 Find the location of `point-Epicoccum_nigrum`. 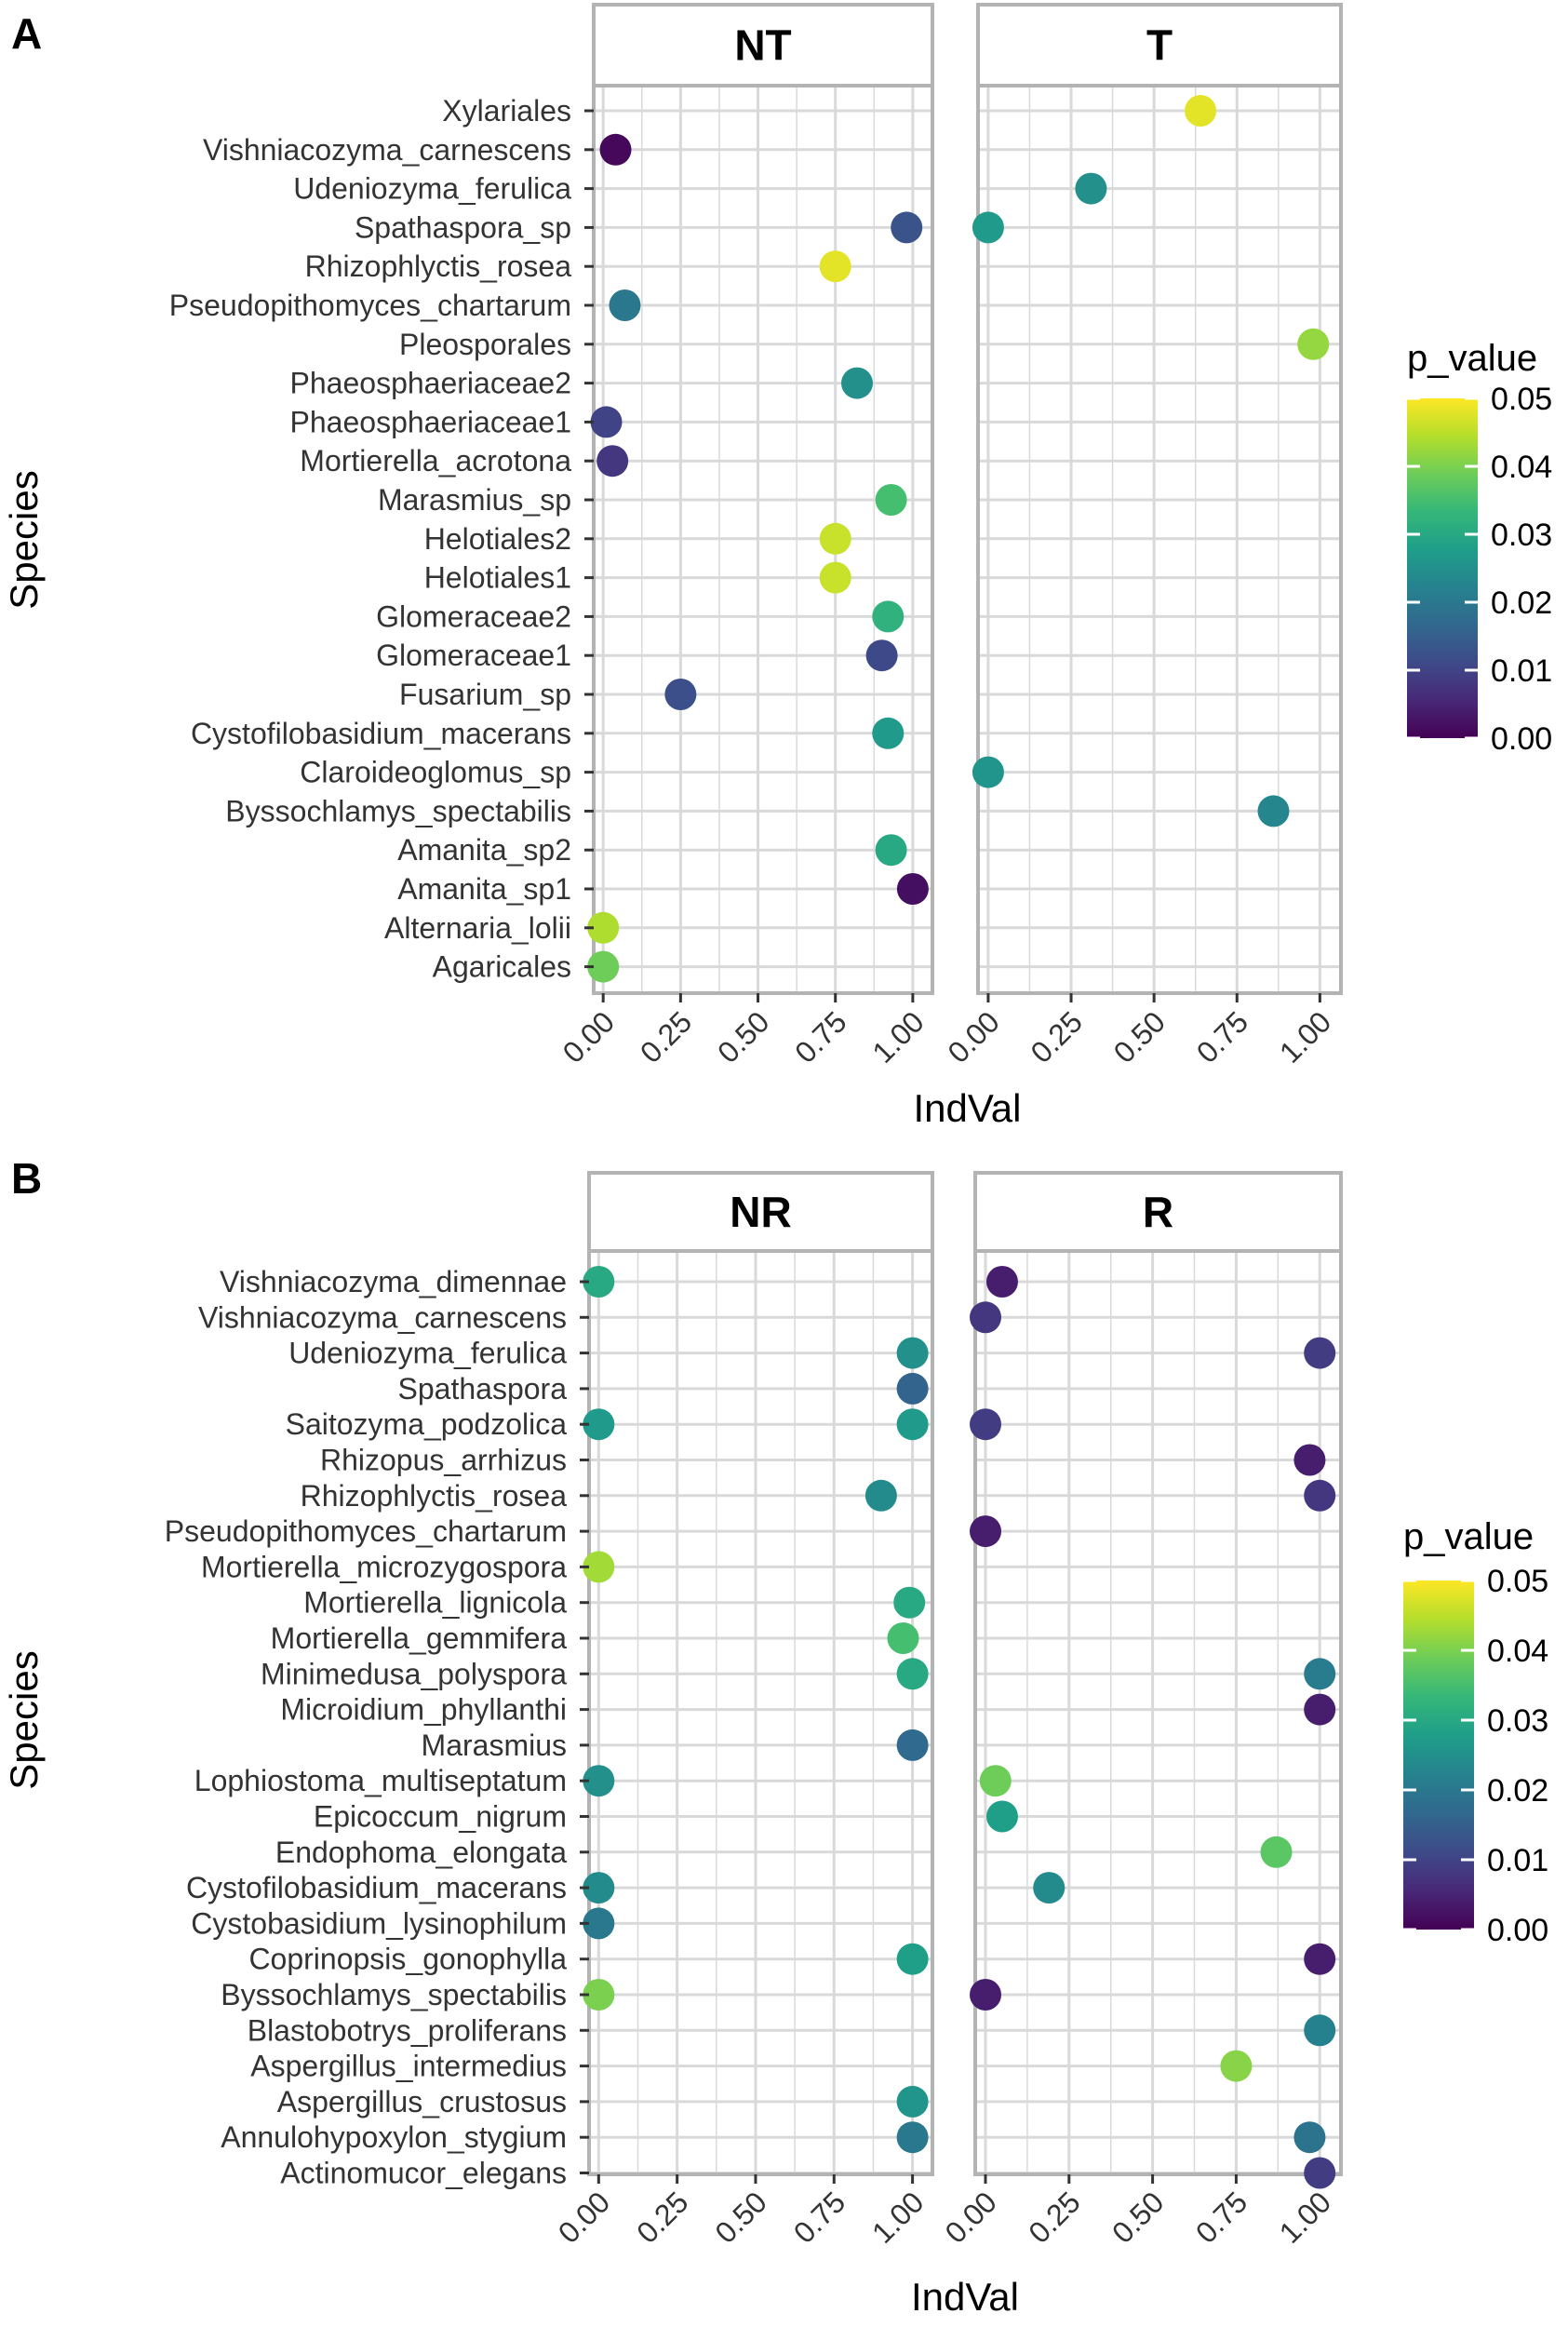

point-Epicoccum_nigrum is located at coordinates (1001, 1816).